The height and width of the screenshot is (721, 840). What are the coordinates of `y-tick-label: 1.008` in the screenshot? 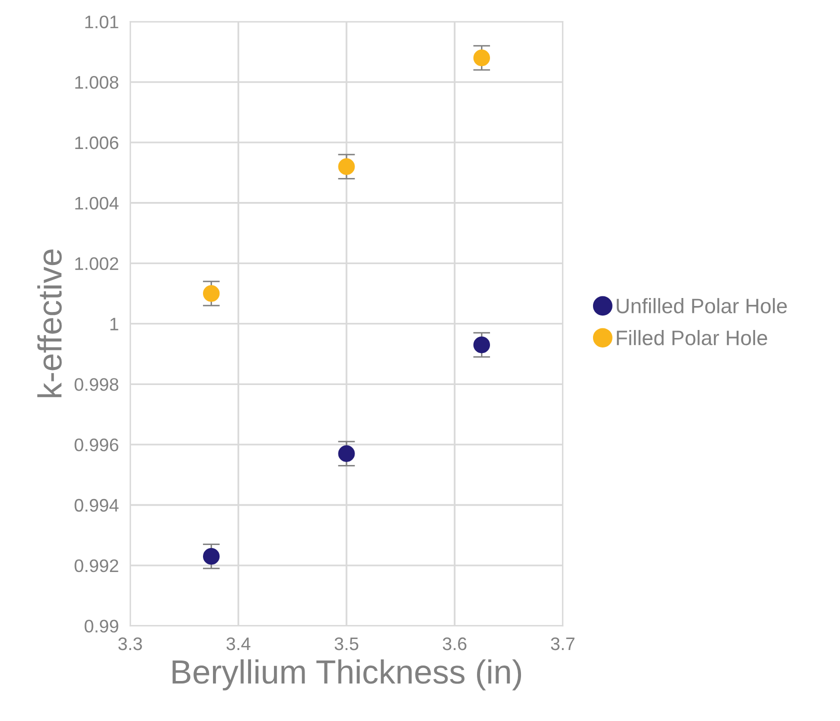 It's located at (96, 82).